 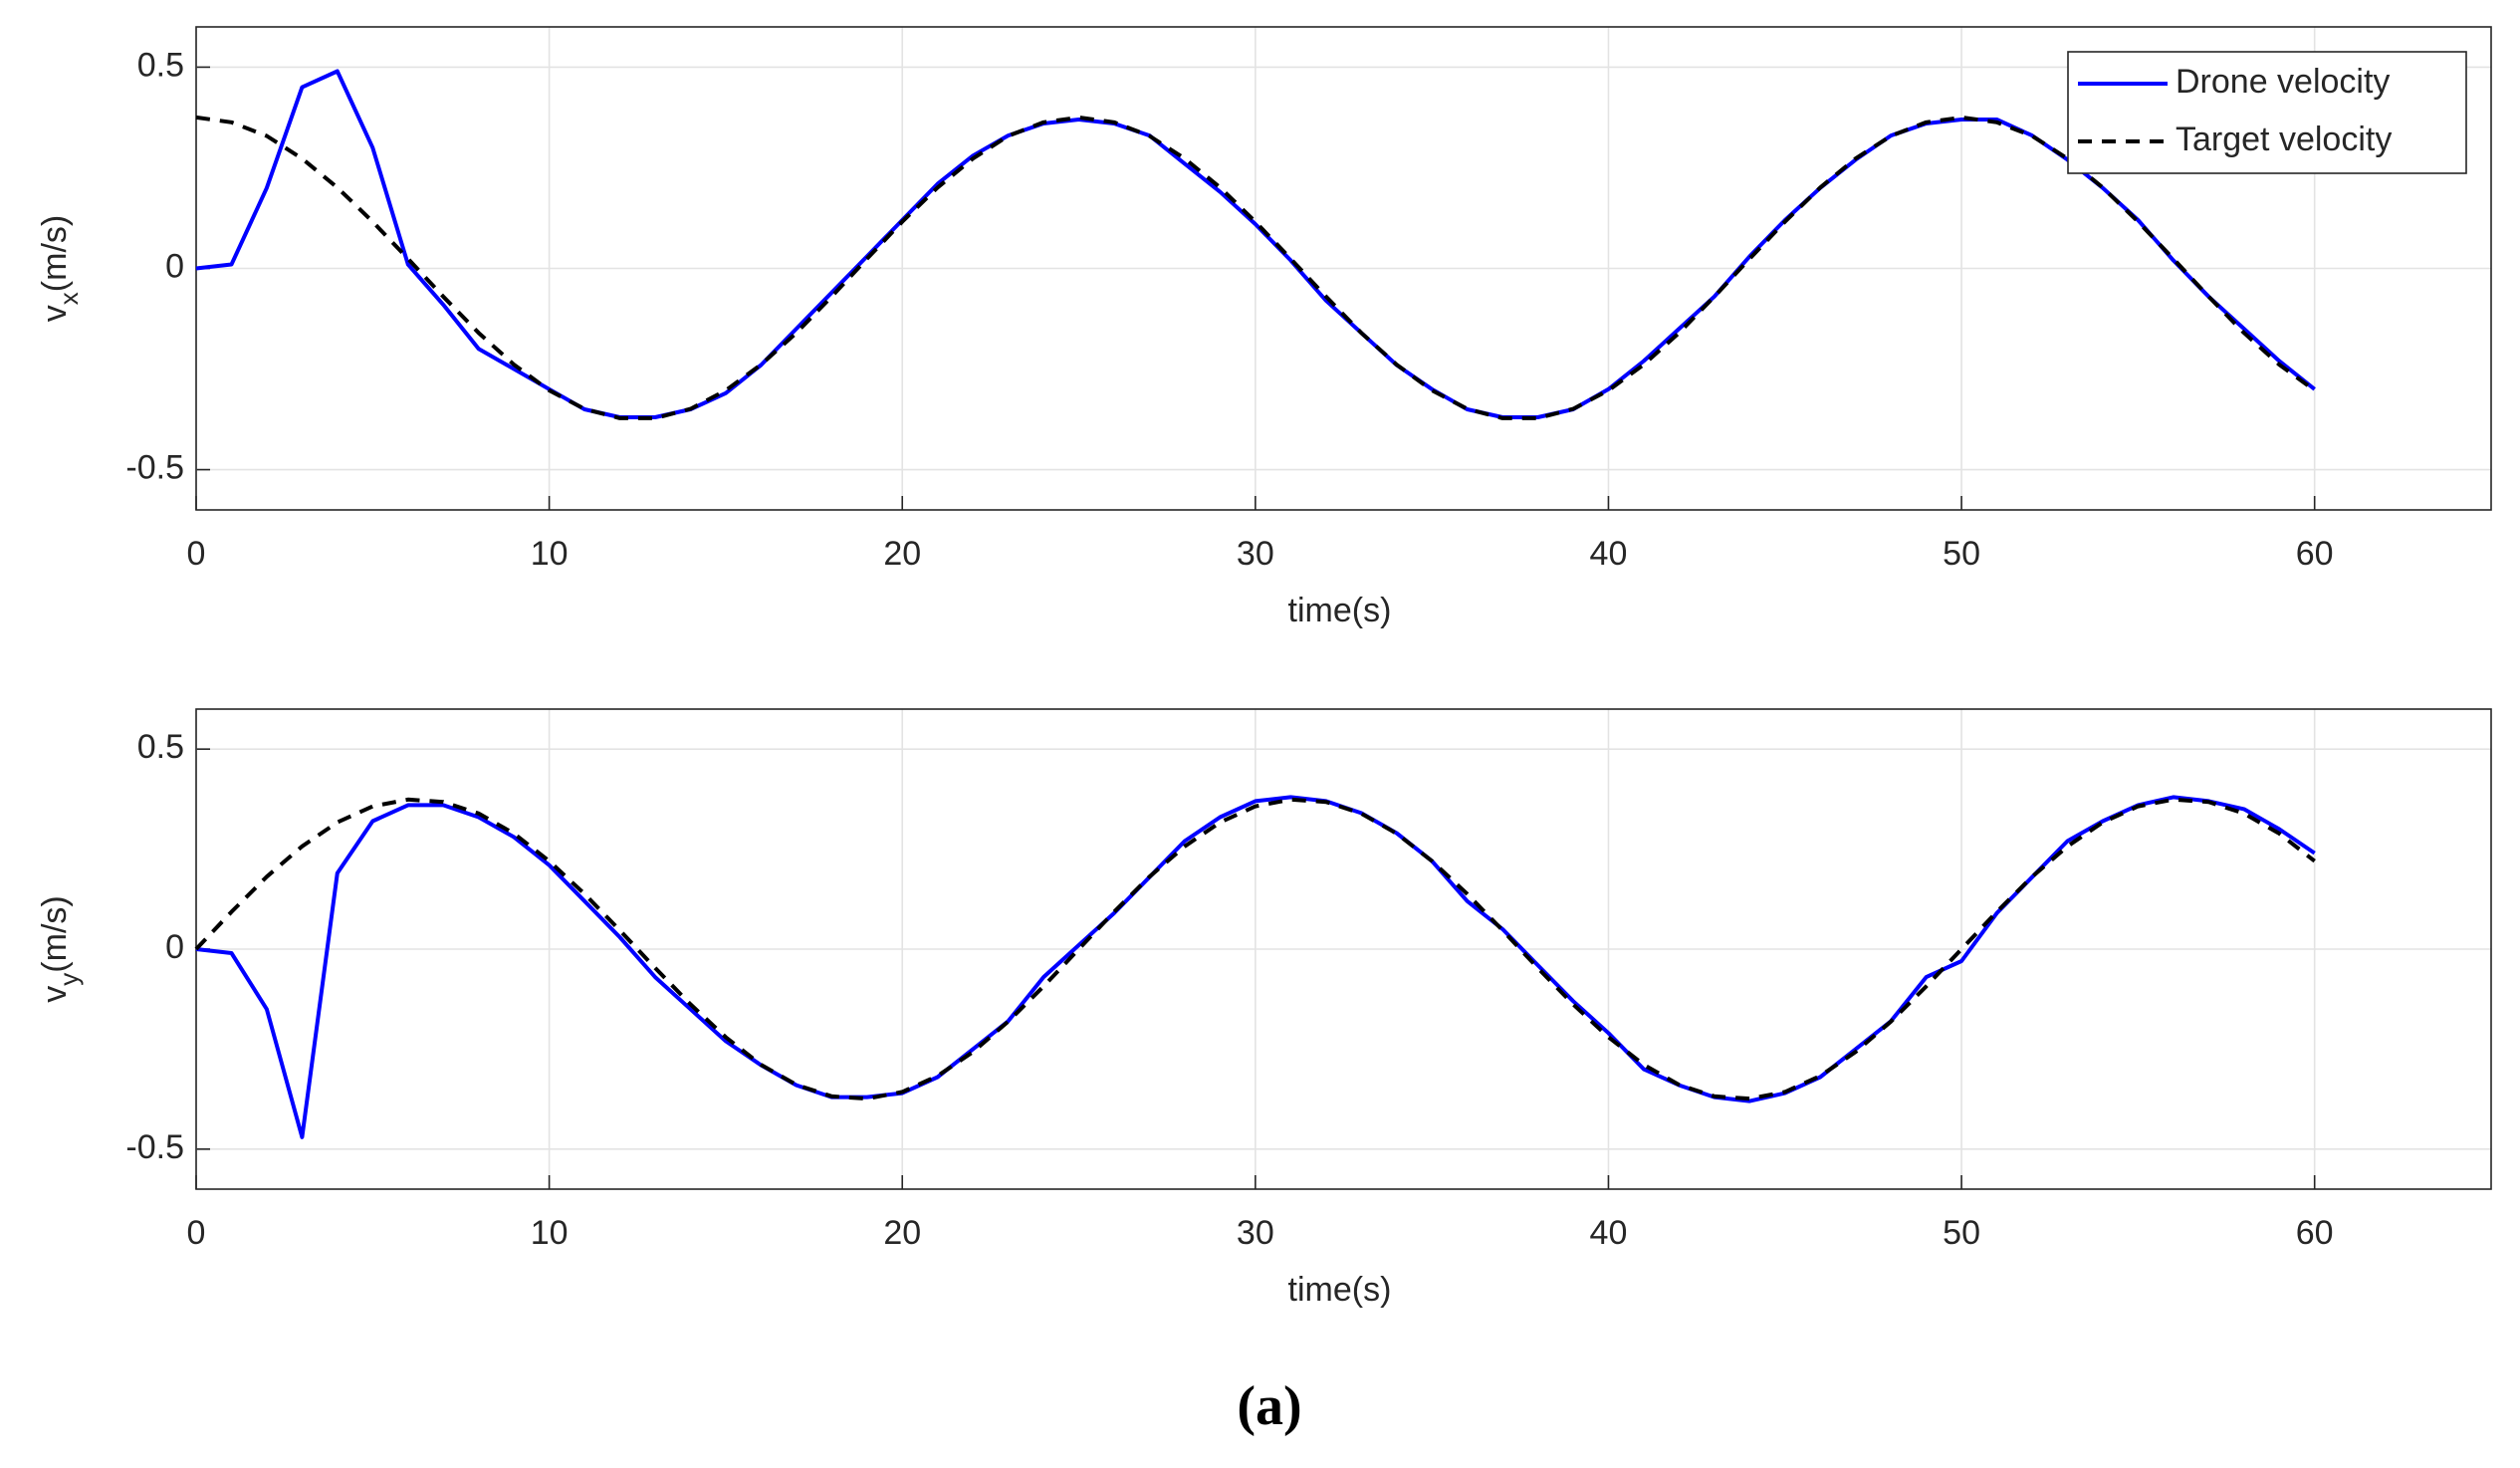 What do you see at coordinates (2267, 112) in the screenshot?
I see `legend-box` at bounding box center [2267, 112].